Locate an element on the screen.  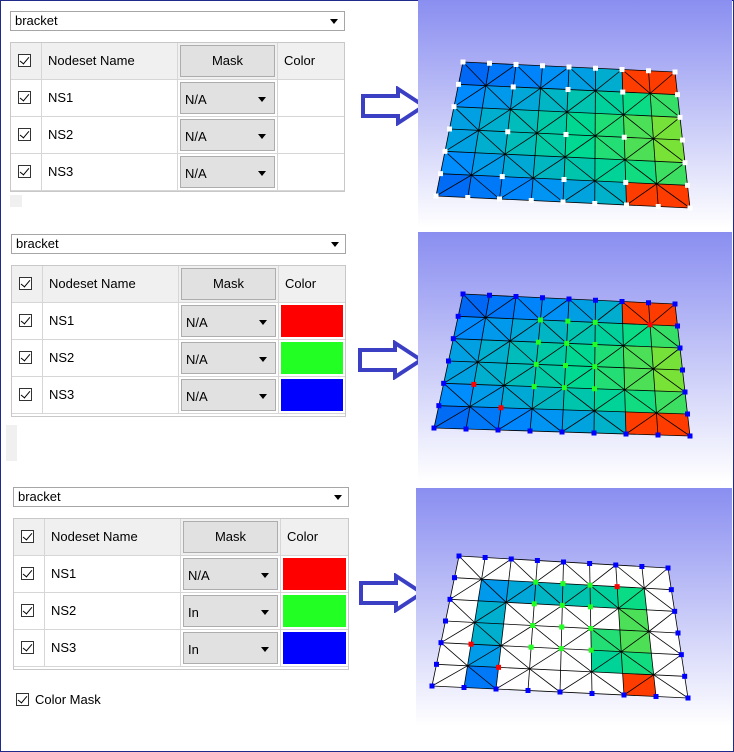
model-dropdown-2: bracket is located at coordinates (178, 244).